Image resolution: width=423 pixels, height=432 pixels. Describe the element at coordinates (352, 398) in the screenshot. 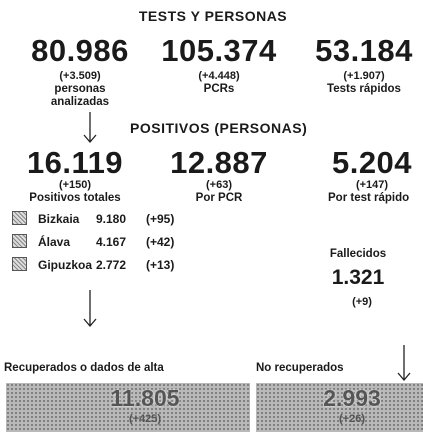

I see `no-recuperados-value: 2.993` at that location.